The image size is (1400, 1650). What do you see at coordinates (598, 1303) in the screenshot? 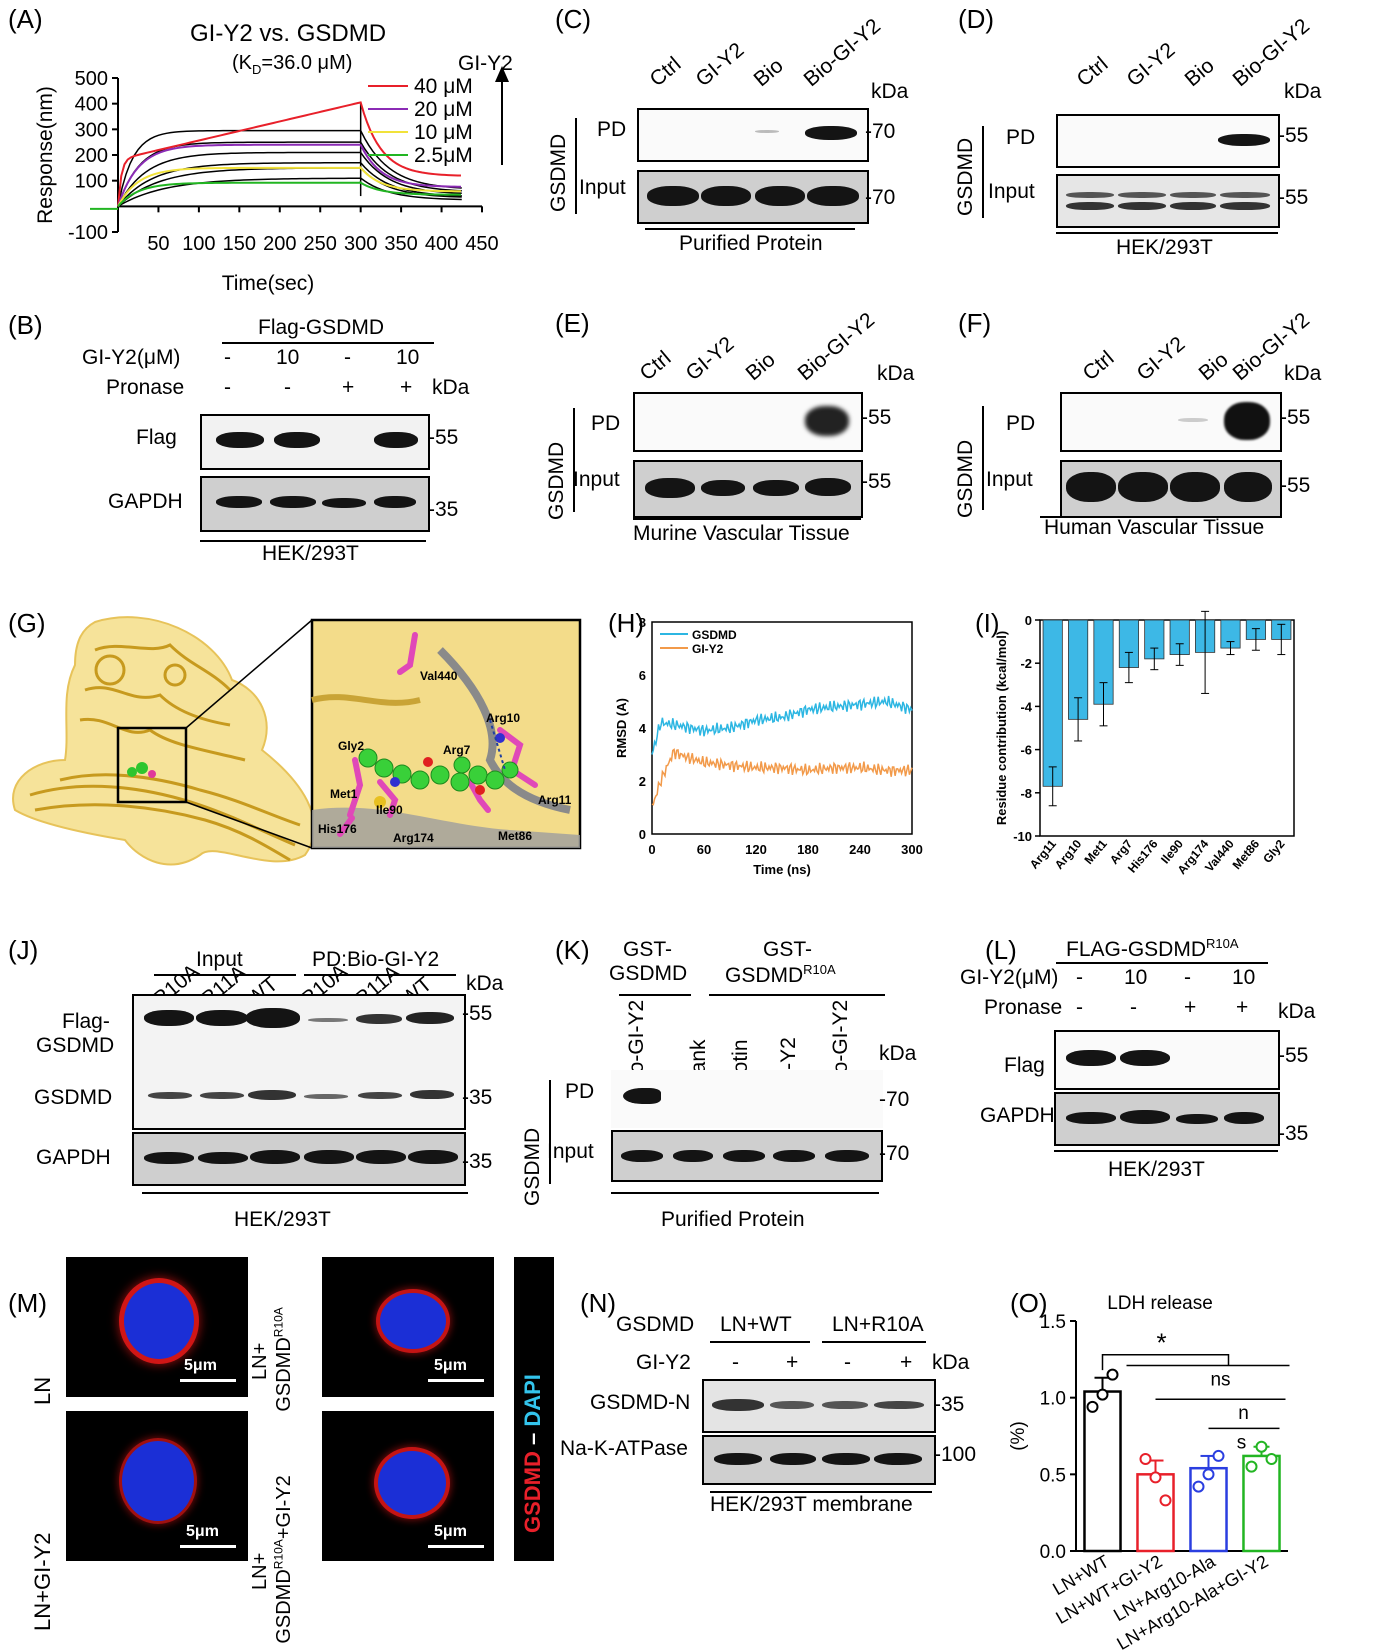
I see `panel-label-n: (N)` at bounding box center [598, 1303].